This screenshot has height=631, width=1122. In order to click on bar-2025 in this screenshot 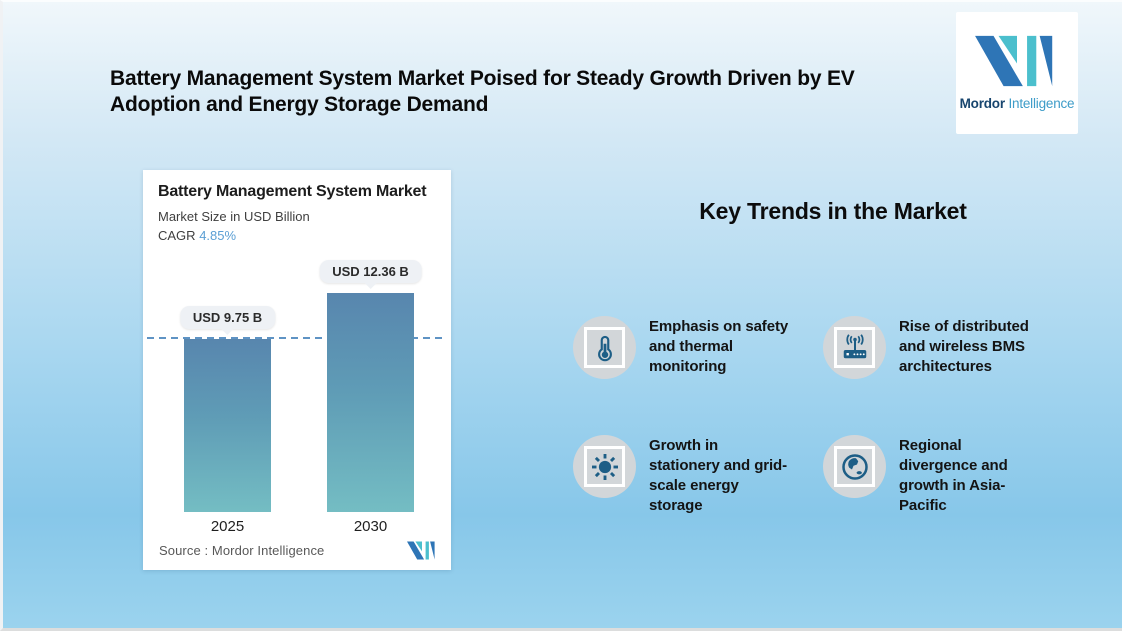, I will do `click(227, 425)`.